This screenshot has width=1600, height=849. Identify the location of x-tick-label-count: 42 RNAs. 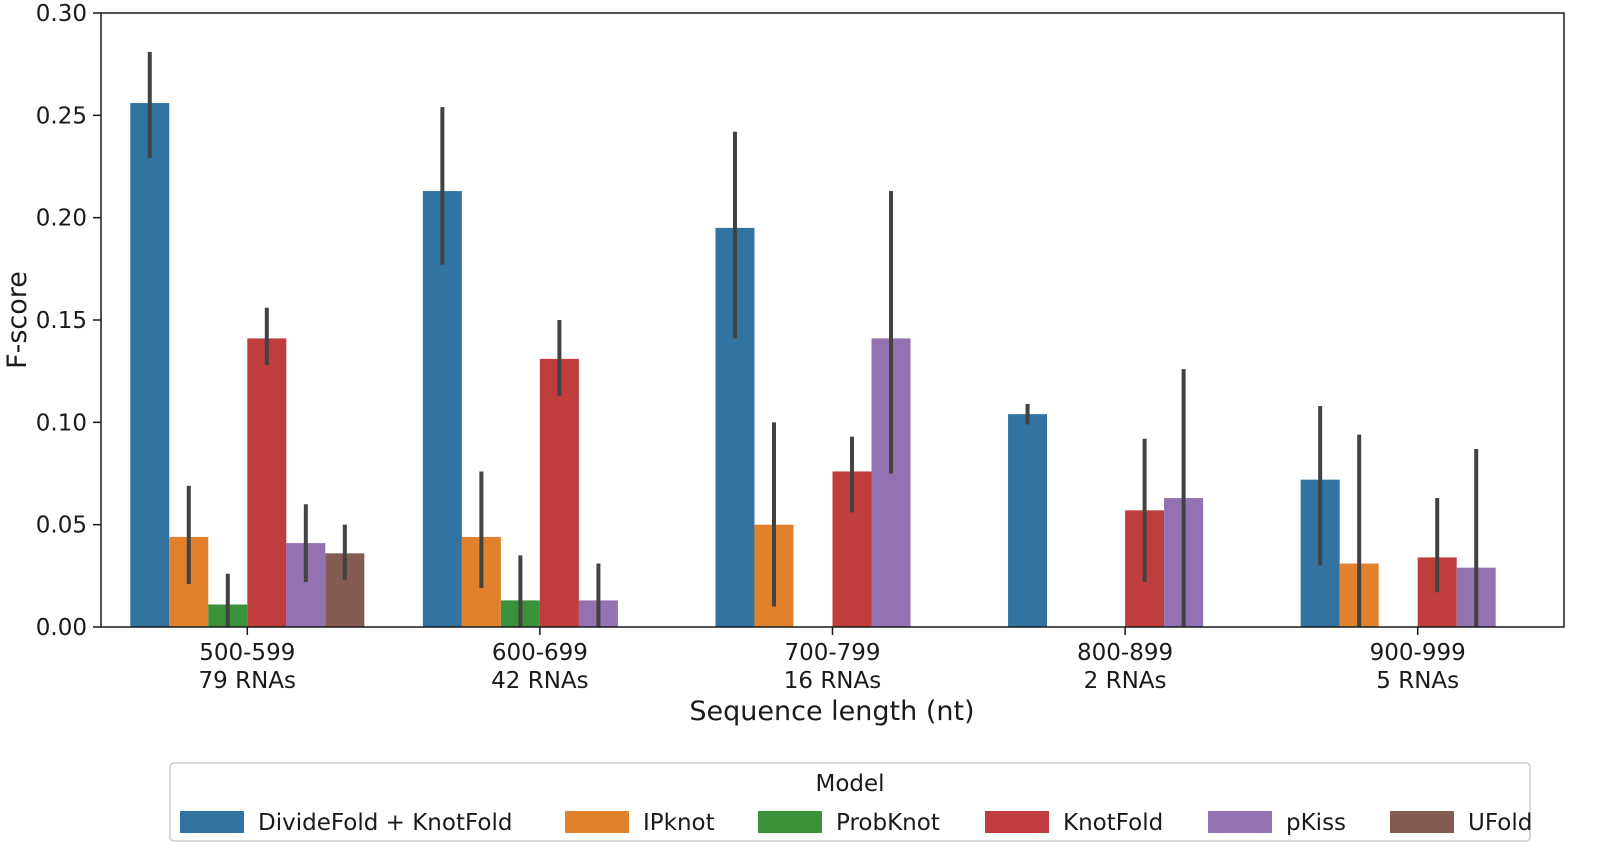
(539, 681).